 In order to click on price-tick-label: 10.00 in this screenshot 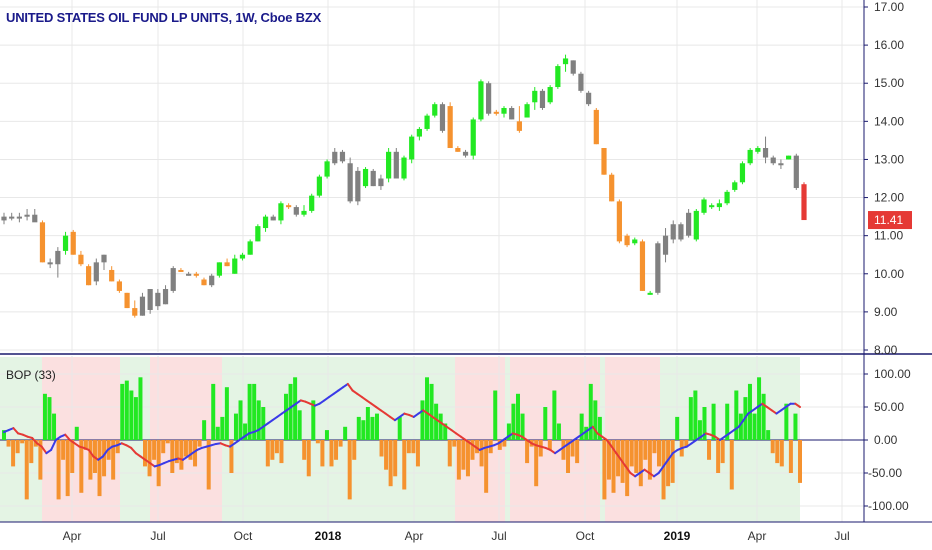, I will do `click(889, 274)`.